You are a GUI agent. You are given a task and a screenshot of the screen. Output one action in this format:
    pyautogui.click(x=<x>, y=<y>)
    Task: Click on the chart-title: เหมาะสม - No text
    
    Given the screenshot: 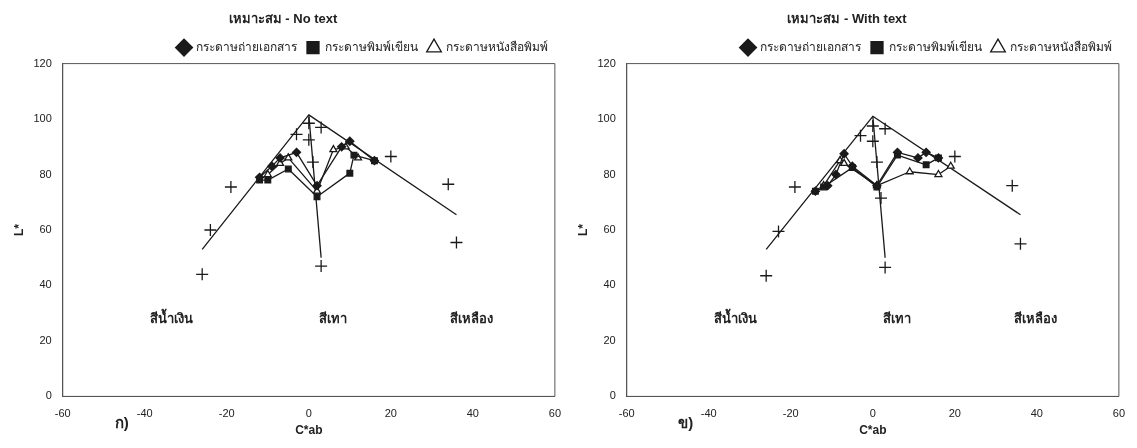 What is the action you would take?
    pyautogui.click(x=283, y=19)
    